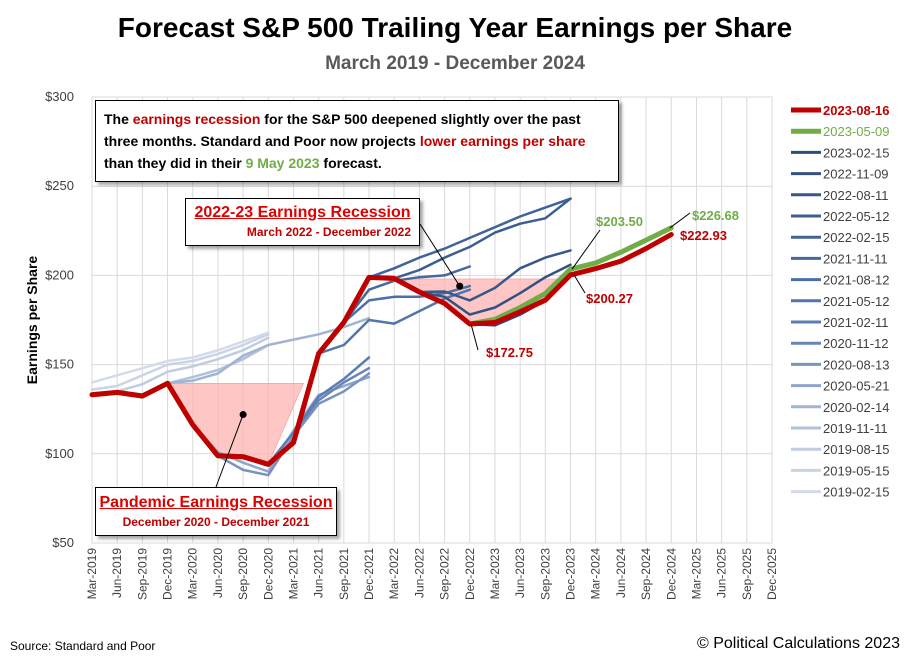 The image size is (910, 661). I want to click on x-tick-label: Mar-2024, so click(596, 574).